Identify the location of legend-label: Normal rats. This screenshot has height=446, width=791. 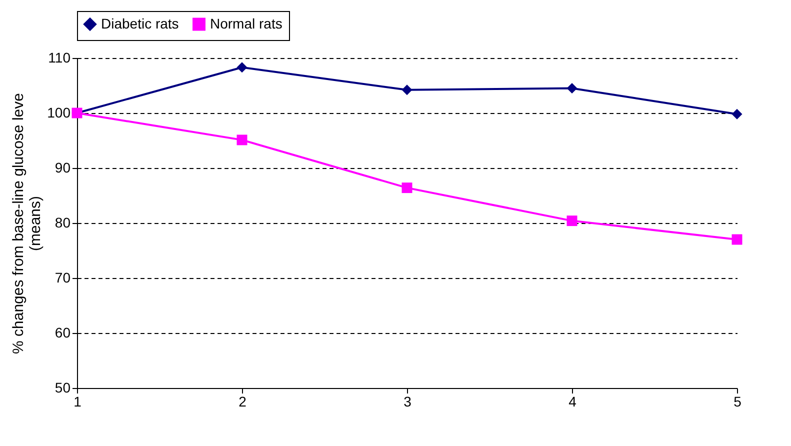
(246, 23).